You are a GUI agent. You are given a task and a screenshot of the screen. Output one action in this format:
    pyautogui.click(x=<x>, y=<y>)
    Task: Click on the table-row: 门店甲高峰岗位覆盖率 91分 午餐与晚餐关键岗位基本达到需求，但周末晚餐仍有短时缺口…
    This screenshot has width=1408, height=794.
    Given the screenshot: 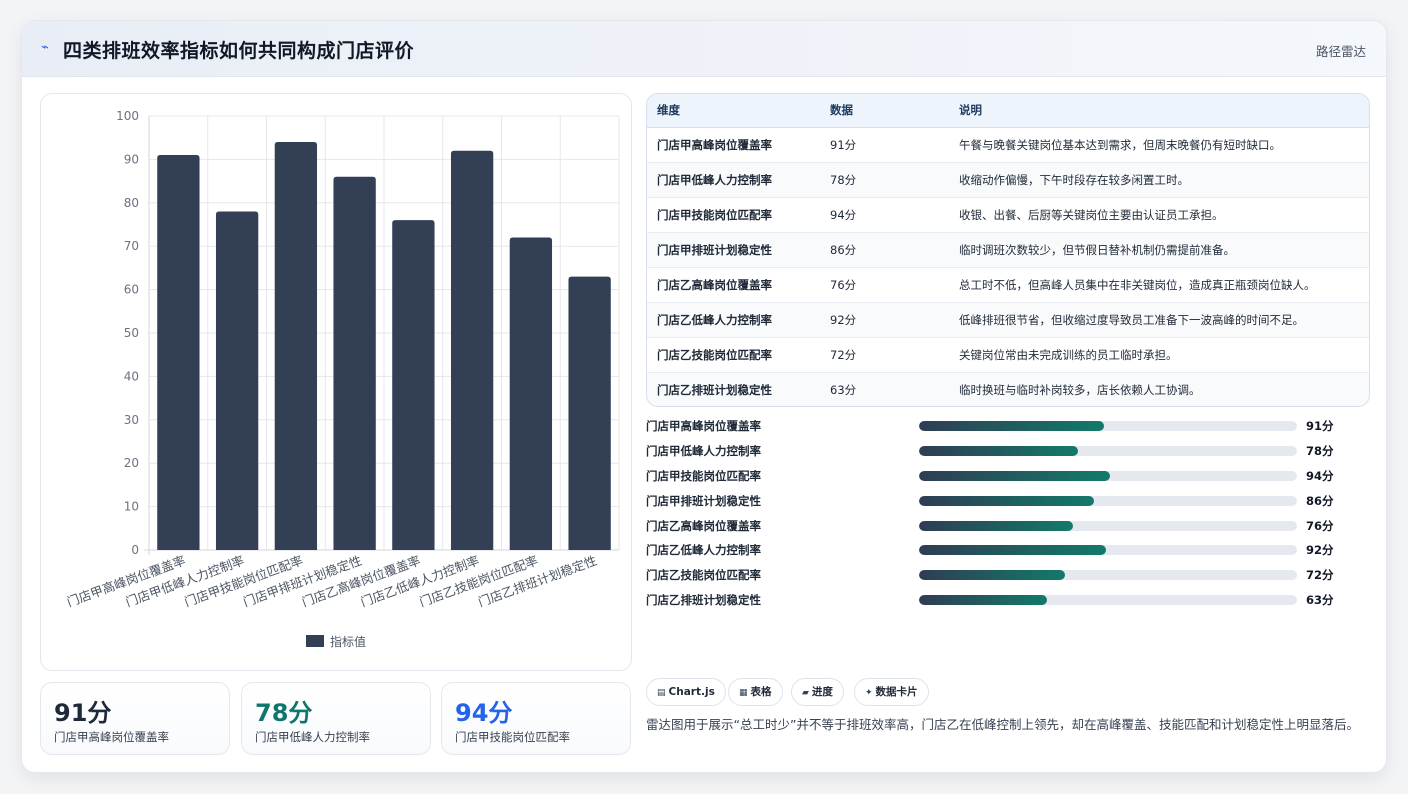 What is the action you would take?
    pyautogui.click(x=1008, y=145)
    